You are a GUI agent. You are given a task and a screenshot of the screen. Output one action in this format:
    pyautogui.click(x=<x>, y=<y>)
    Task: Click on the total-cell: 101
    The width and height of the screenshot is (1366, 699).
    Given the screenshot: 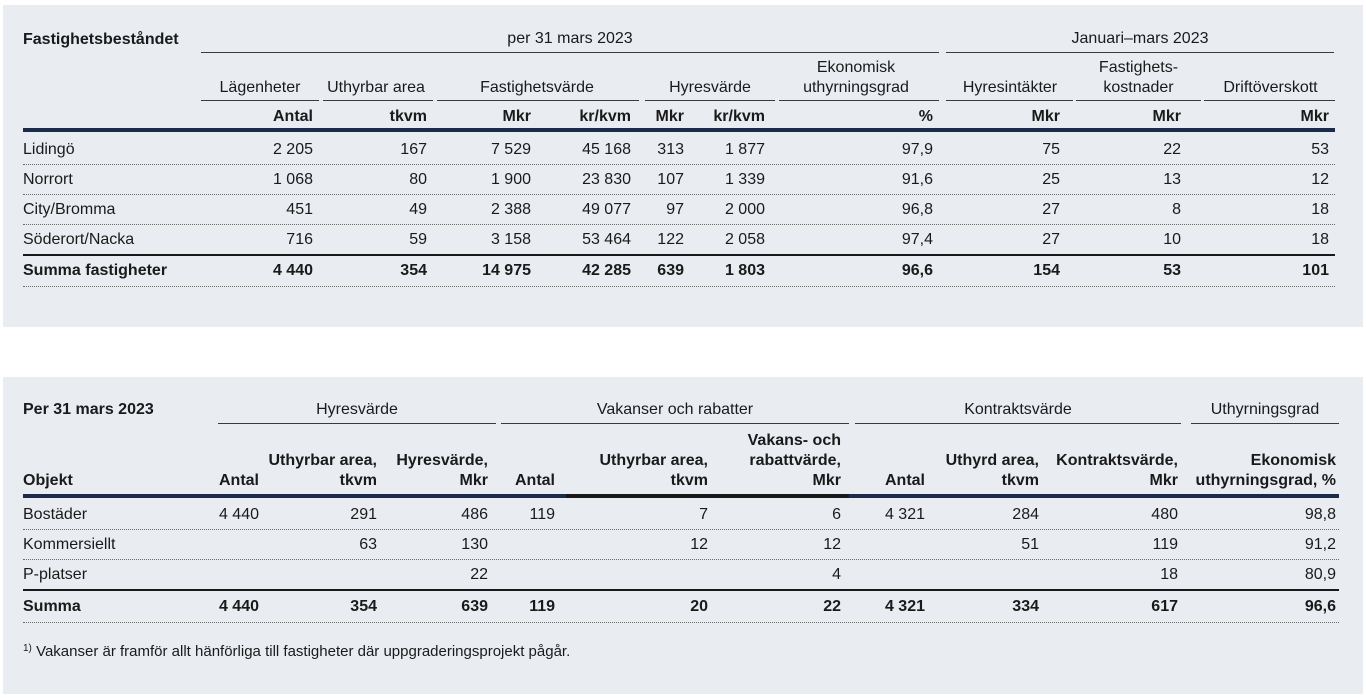 What is the action you would take?
    pyautogui.click(x=1315, y=270)
    